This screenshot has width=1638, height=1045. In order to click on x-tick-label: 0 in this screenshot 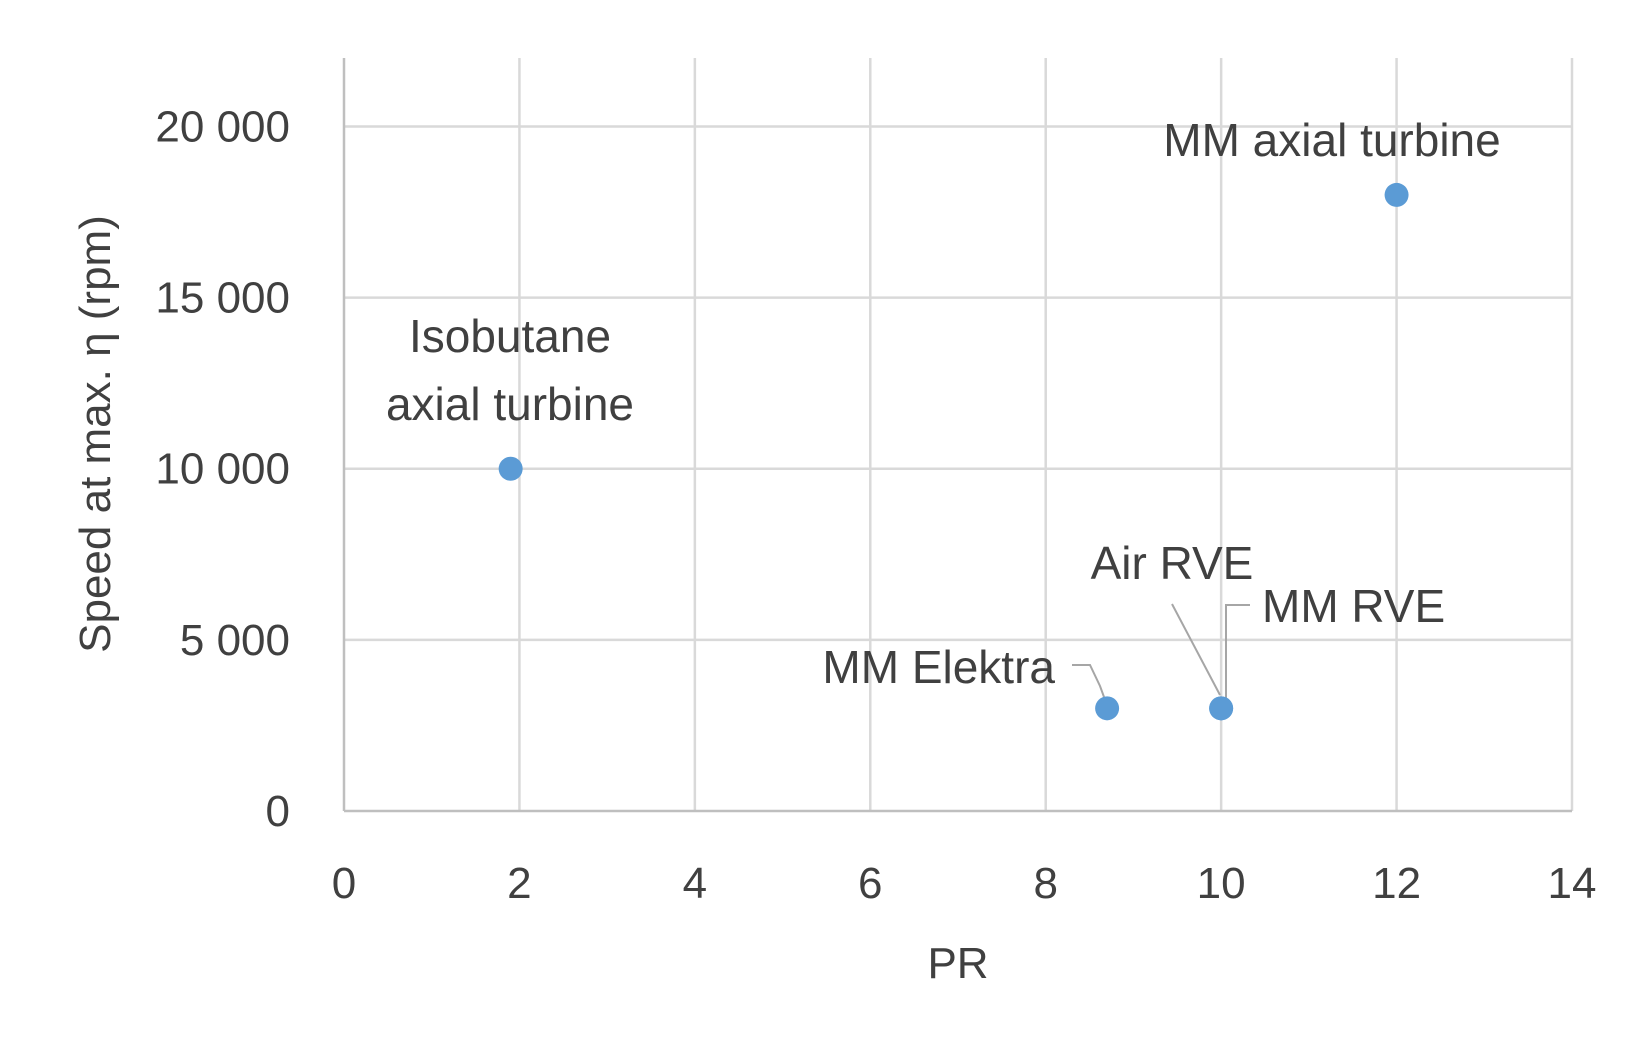, I will do `click(344, 883)`.